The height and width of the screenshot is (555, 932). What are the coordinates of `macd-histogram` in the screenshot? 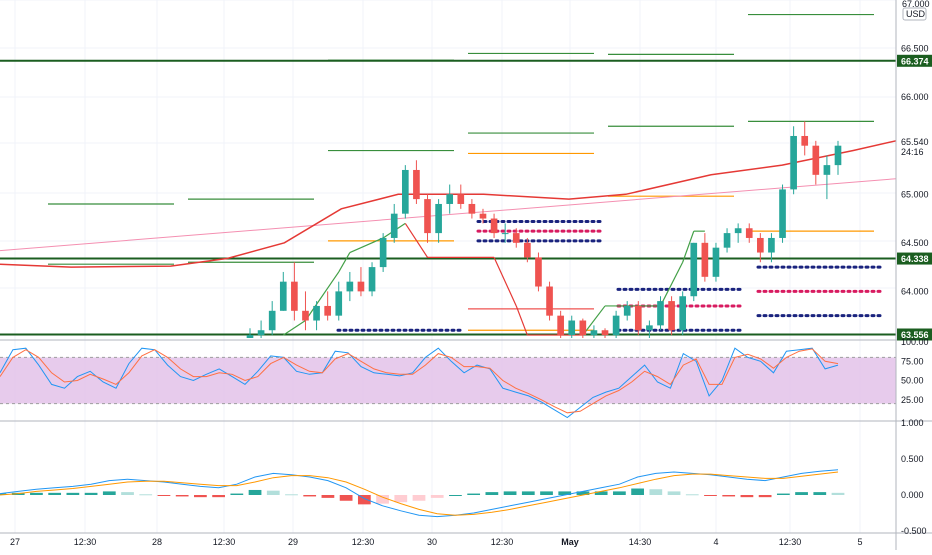 It's located at (422, 496).